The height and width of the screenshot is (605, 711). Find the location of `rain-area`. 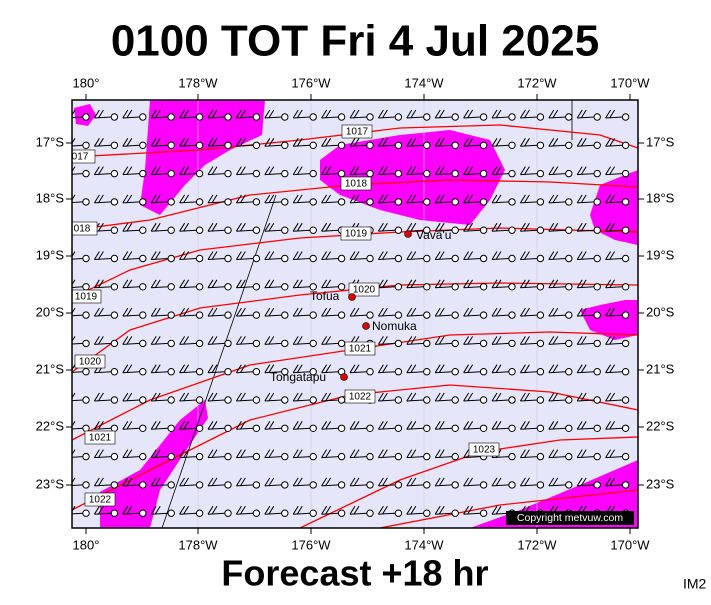

rain-area is located at coordinates (614, 207).